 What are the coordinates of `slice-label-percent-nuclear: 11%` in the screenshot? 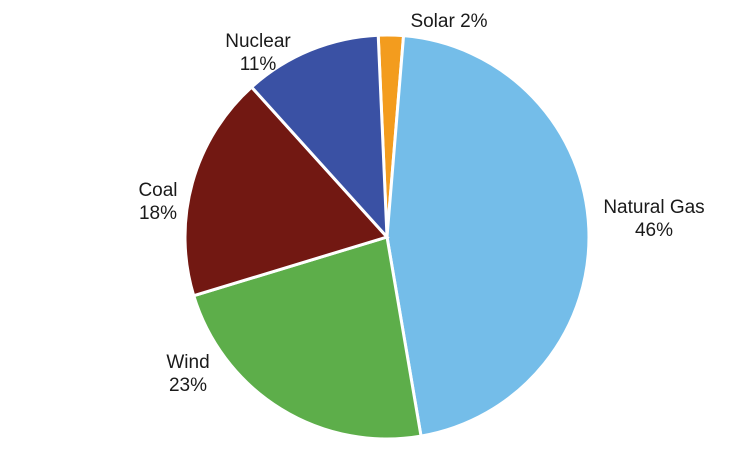 It's located at (258, 64).